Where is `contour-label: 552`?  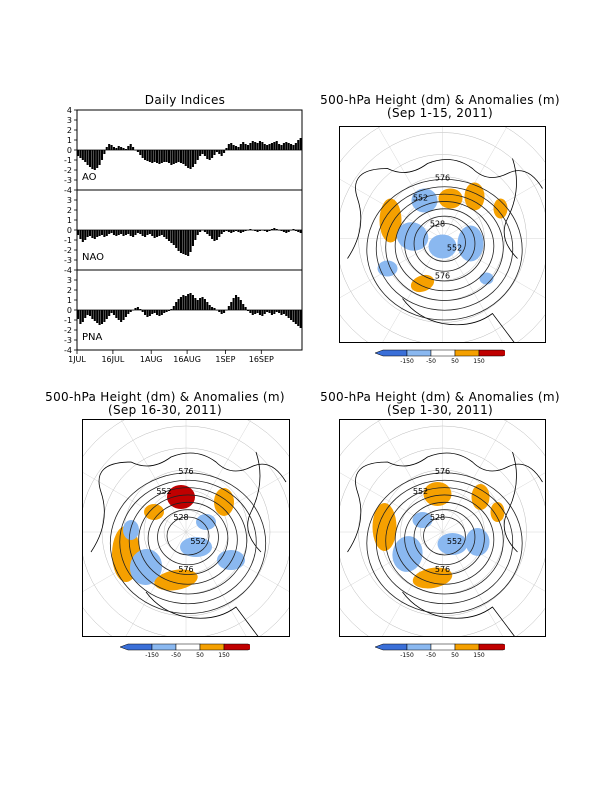
contour-label: 552 is located at coordinates (163, 491).